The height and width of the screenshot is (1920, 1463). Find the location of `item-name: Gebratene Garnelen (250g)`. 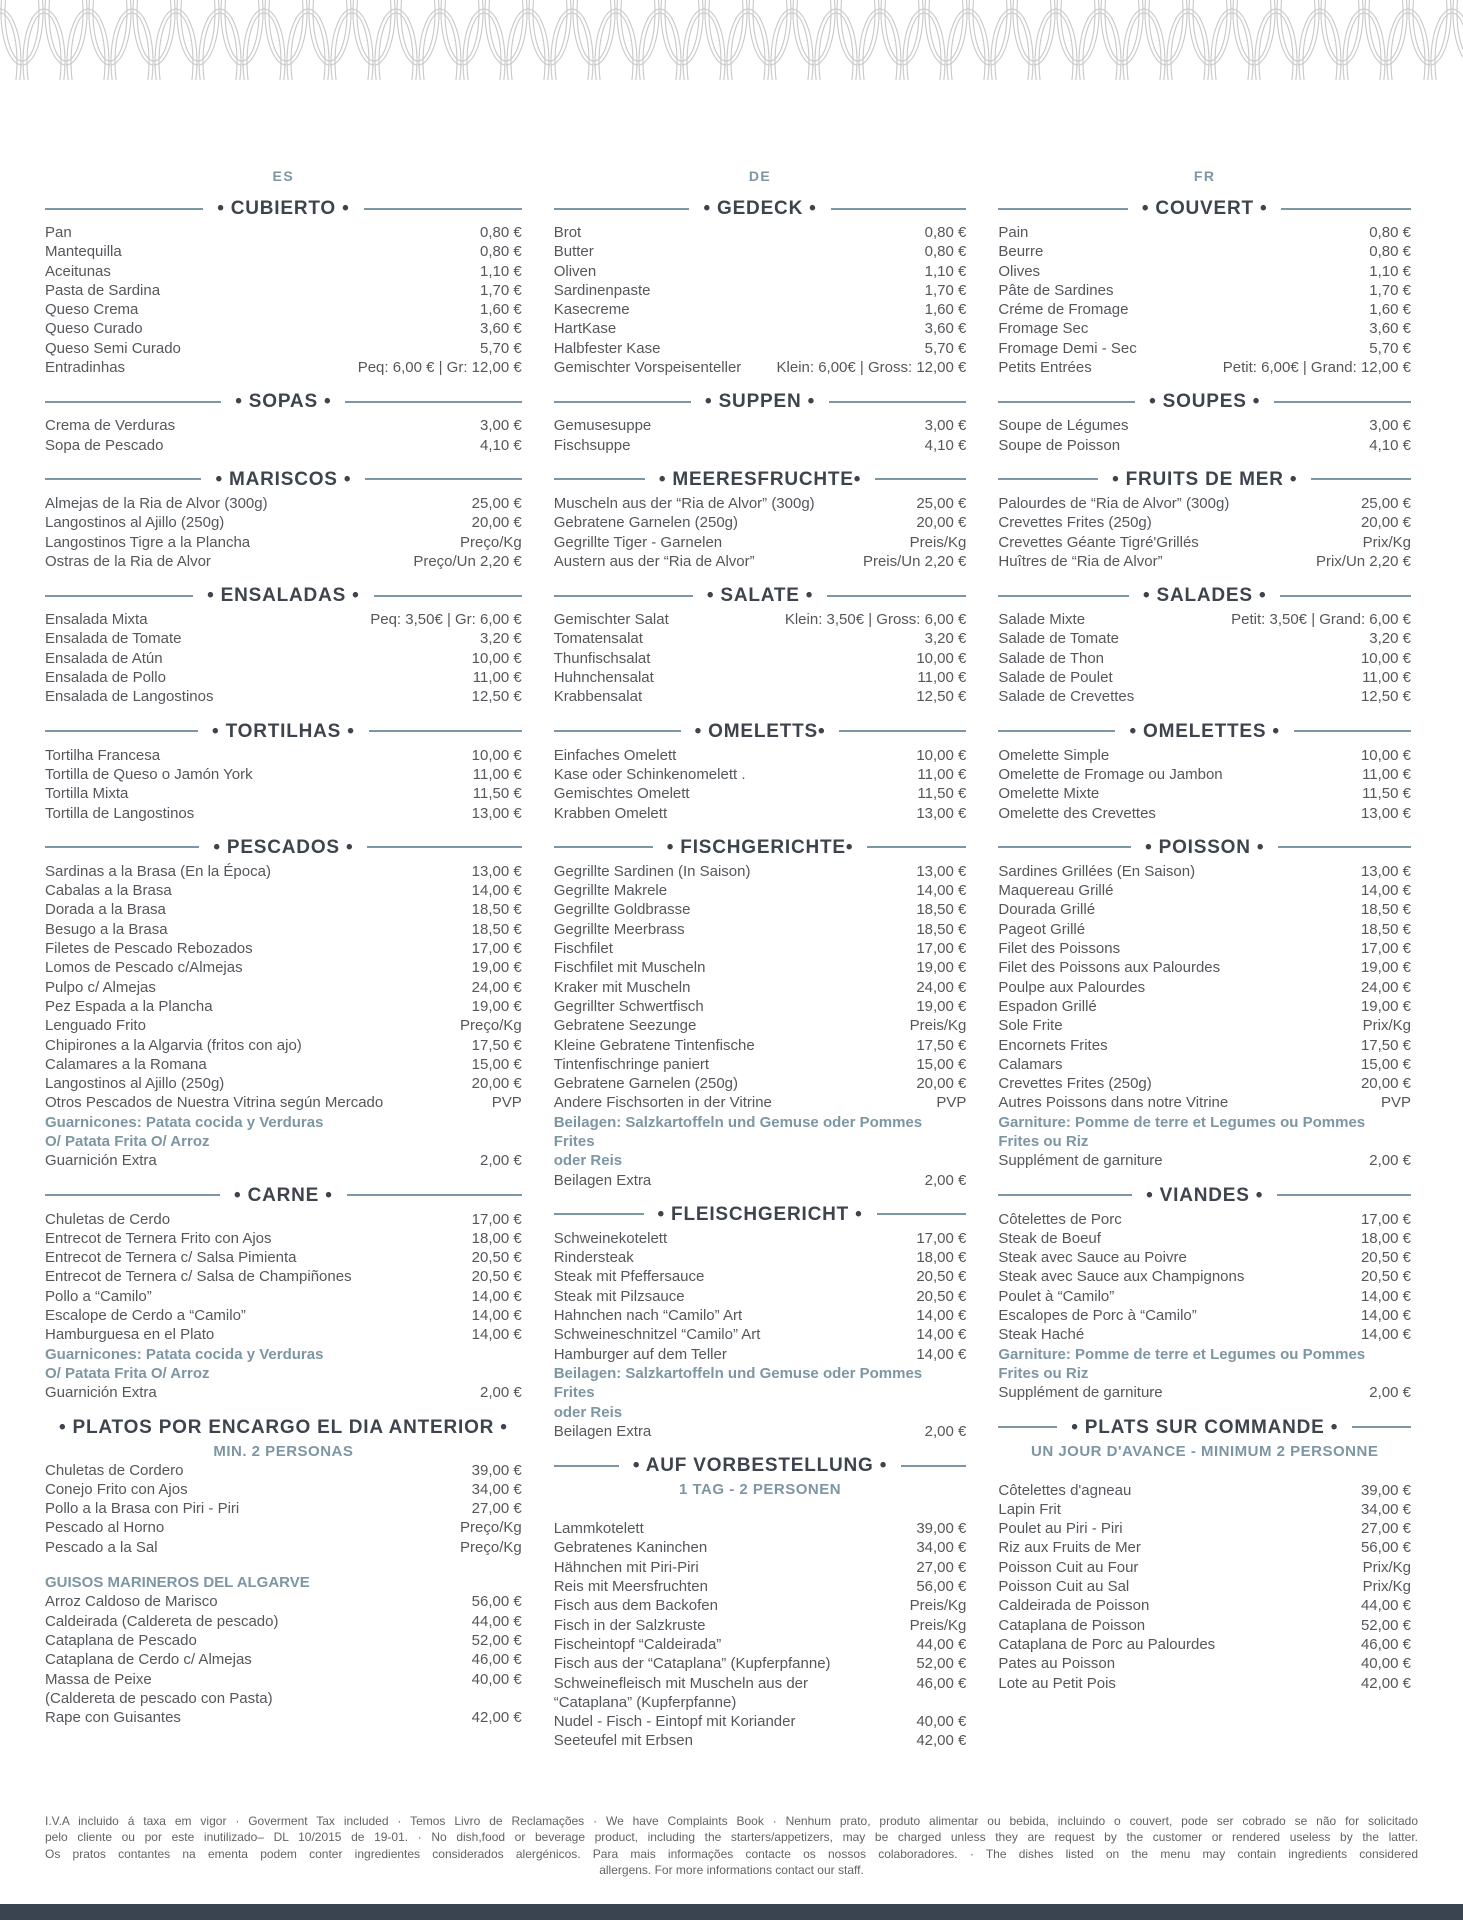

item-name: Gebratene Garnelen (250g) is located at coordinates (646, 1084).